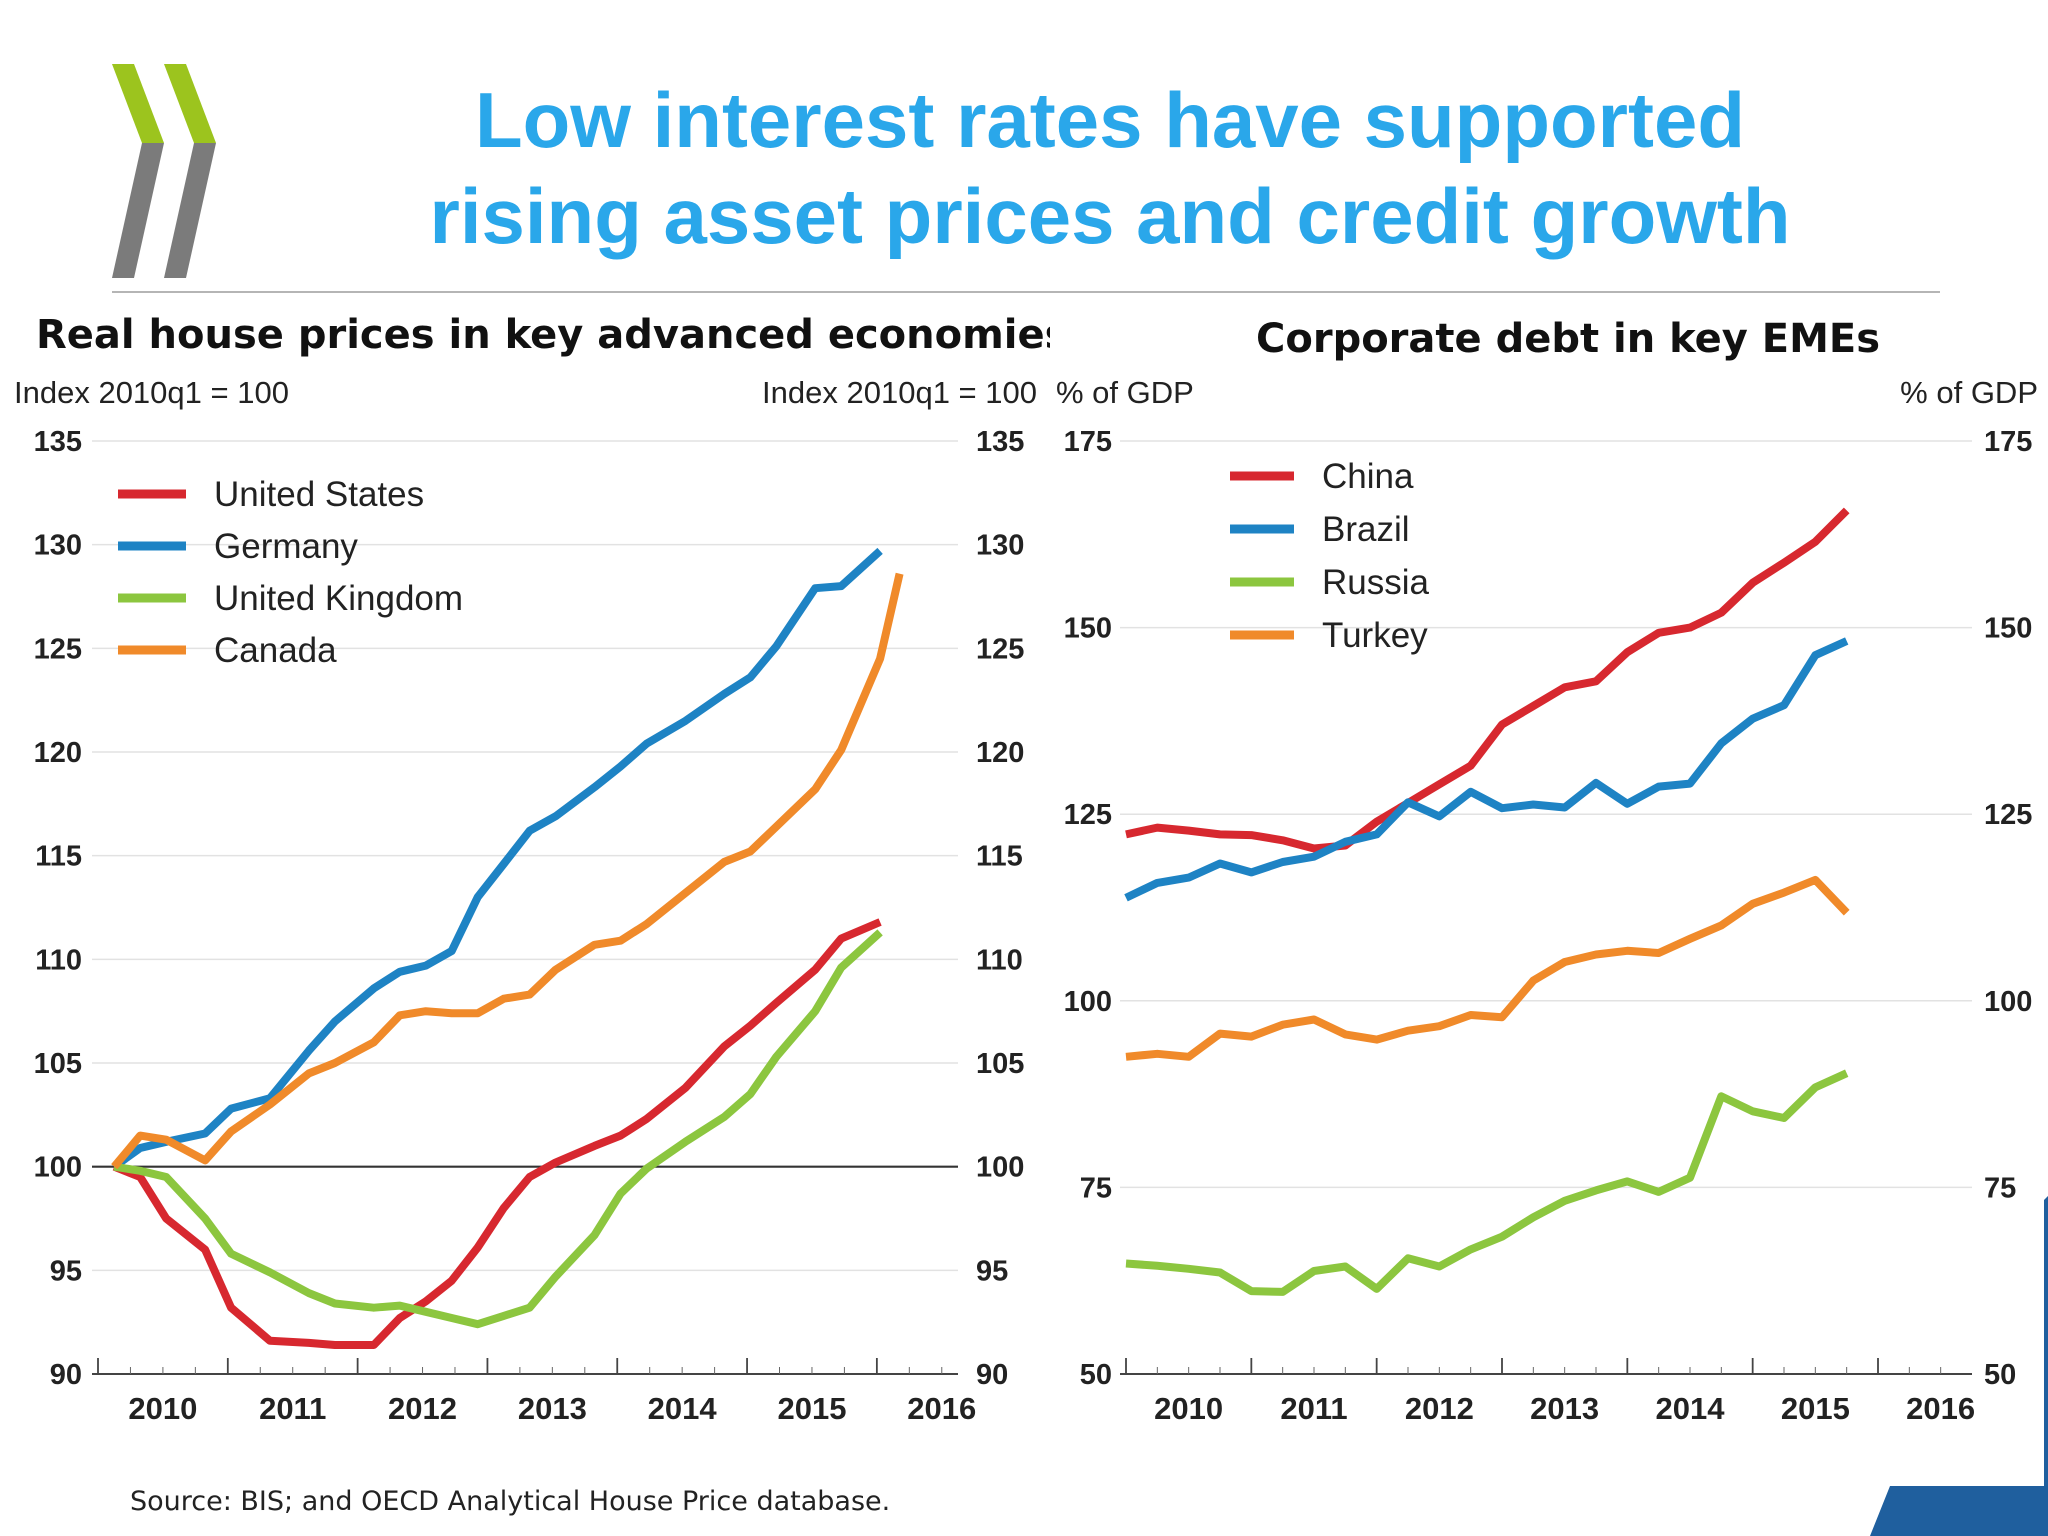  What do you see at coordinates (1026, 292) in the screenshot?
I see `title-divider` at bounding box center [1026, 292].